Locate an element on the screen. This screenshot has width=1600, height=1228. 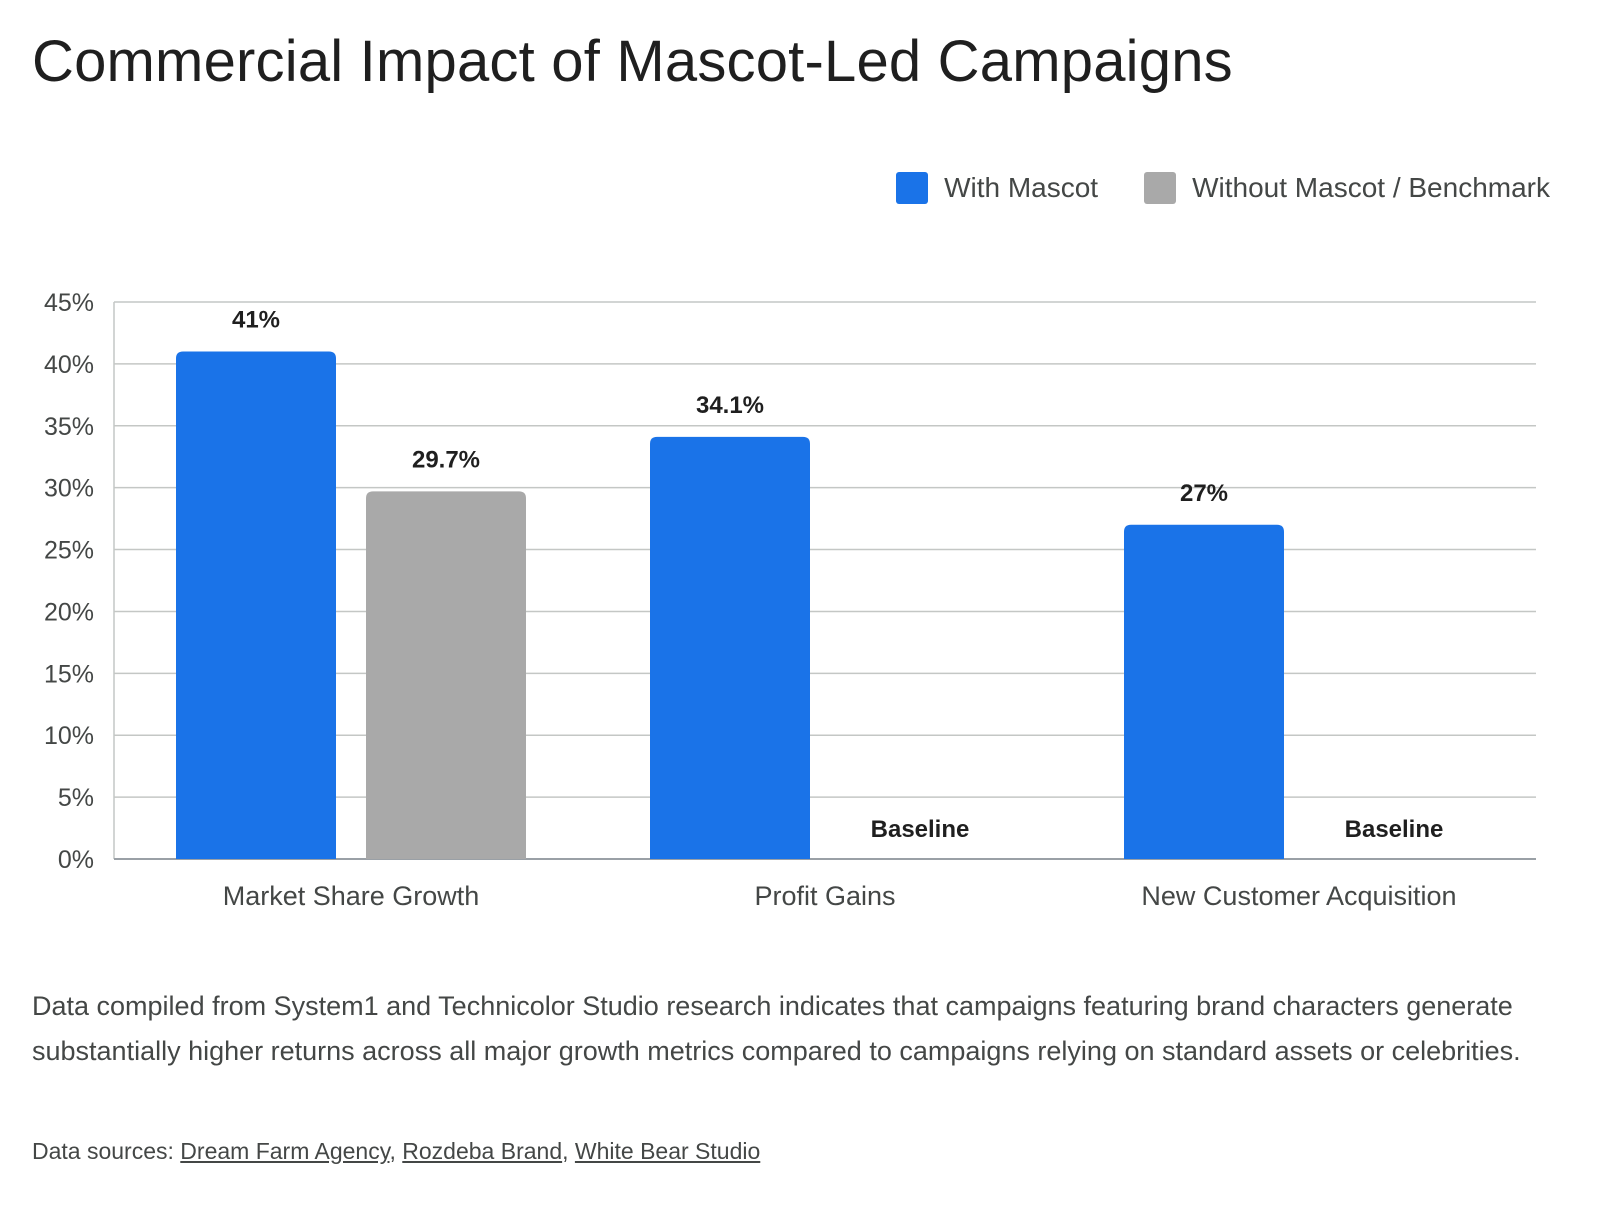
source-link-white-bear-studio: White Bear Studio is located at coordinates (667, 1151).